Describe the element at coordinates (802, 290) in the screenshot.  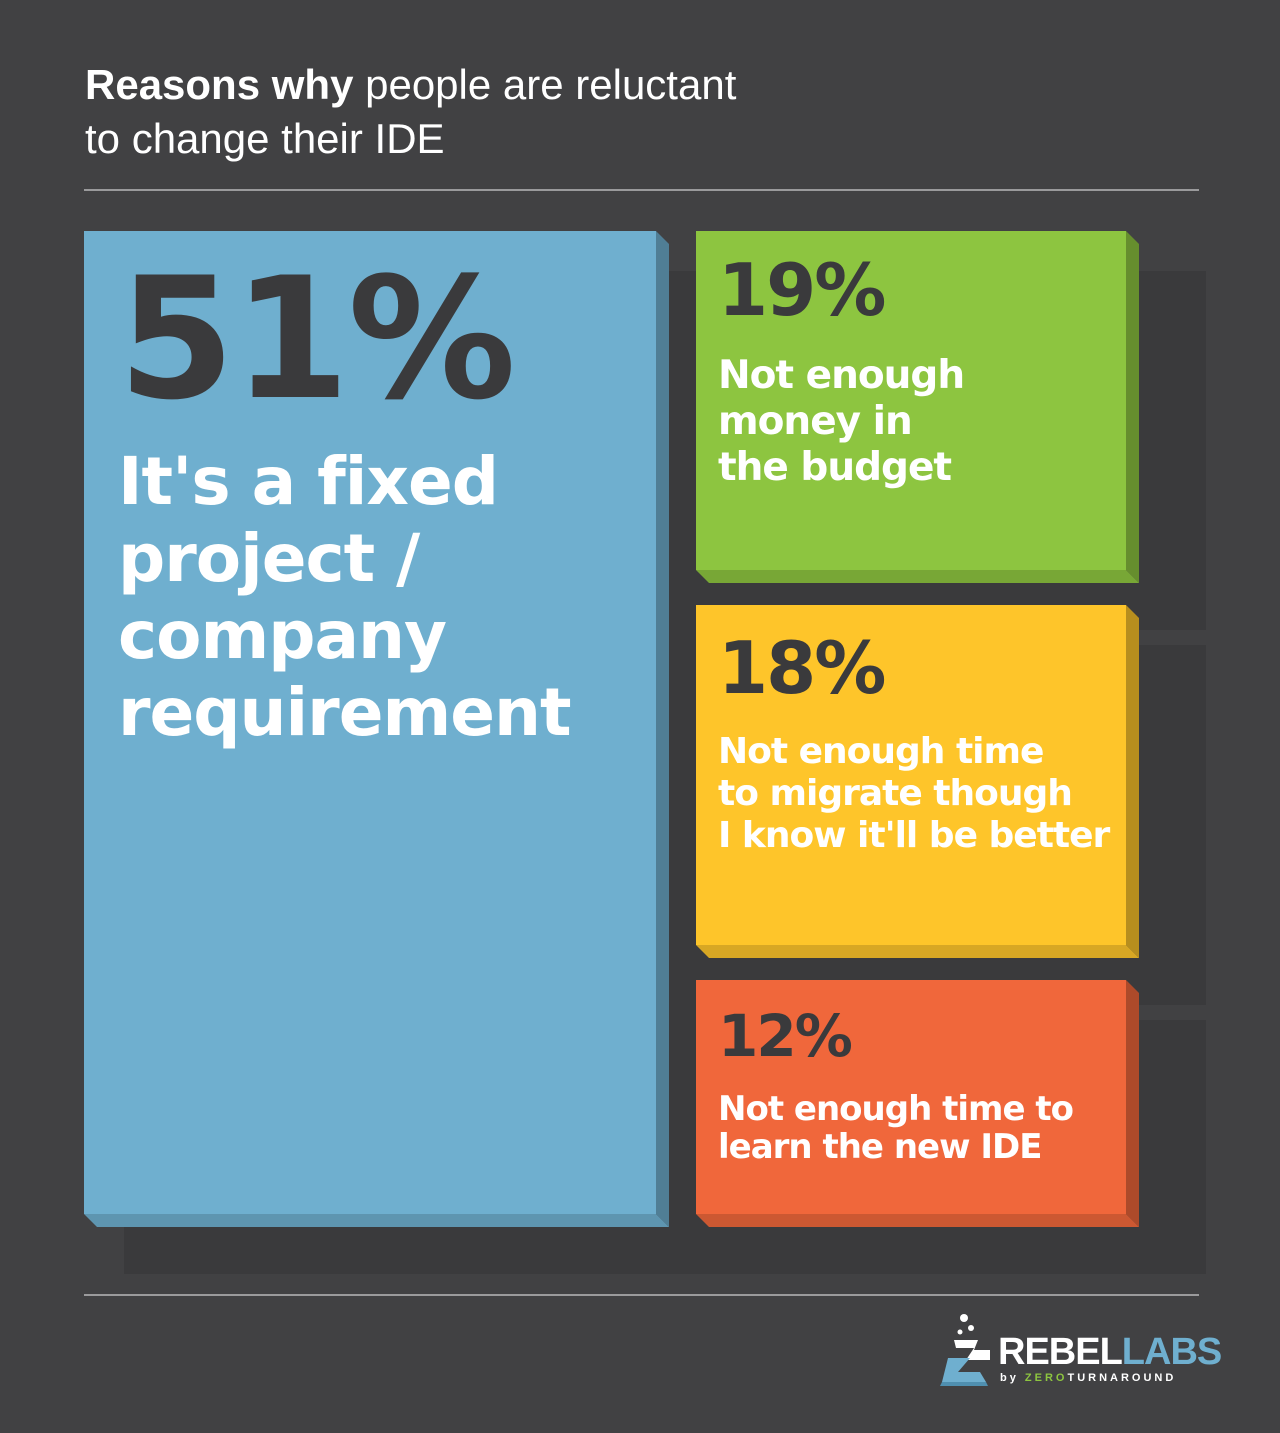
I see `tile-value-label: 19%` at that location.